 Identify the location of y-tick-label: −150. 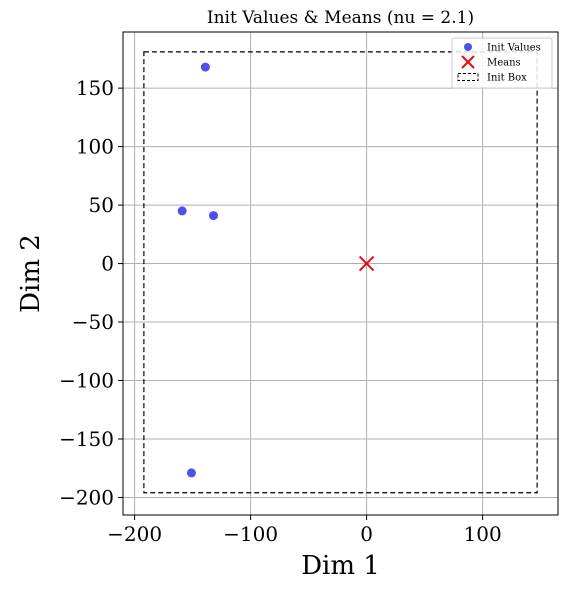
(86, 439).